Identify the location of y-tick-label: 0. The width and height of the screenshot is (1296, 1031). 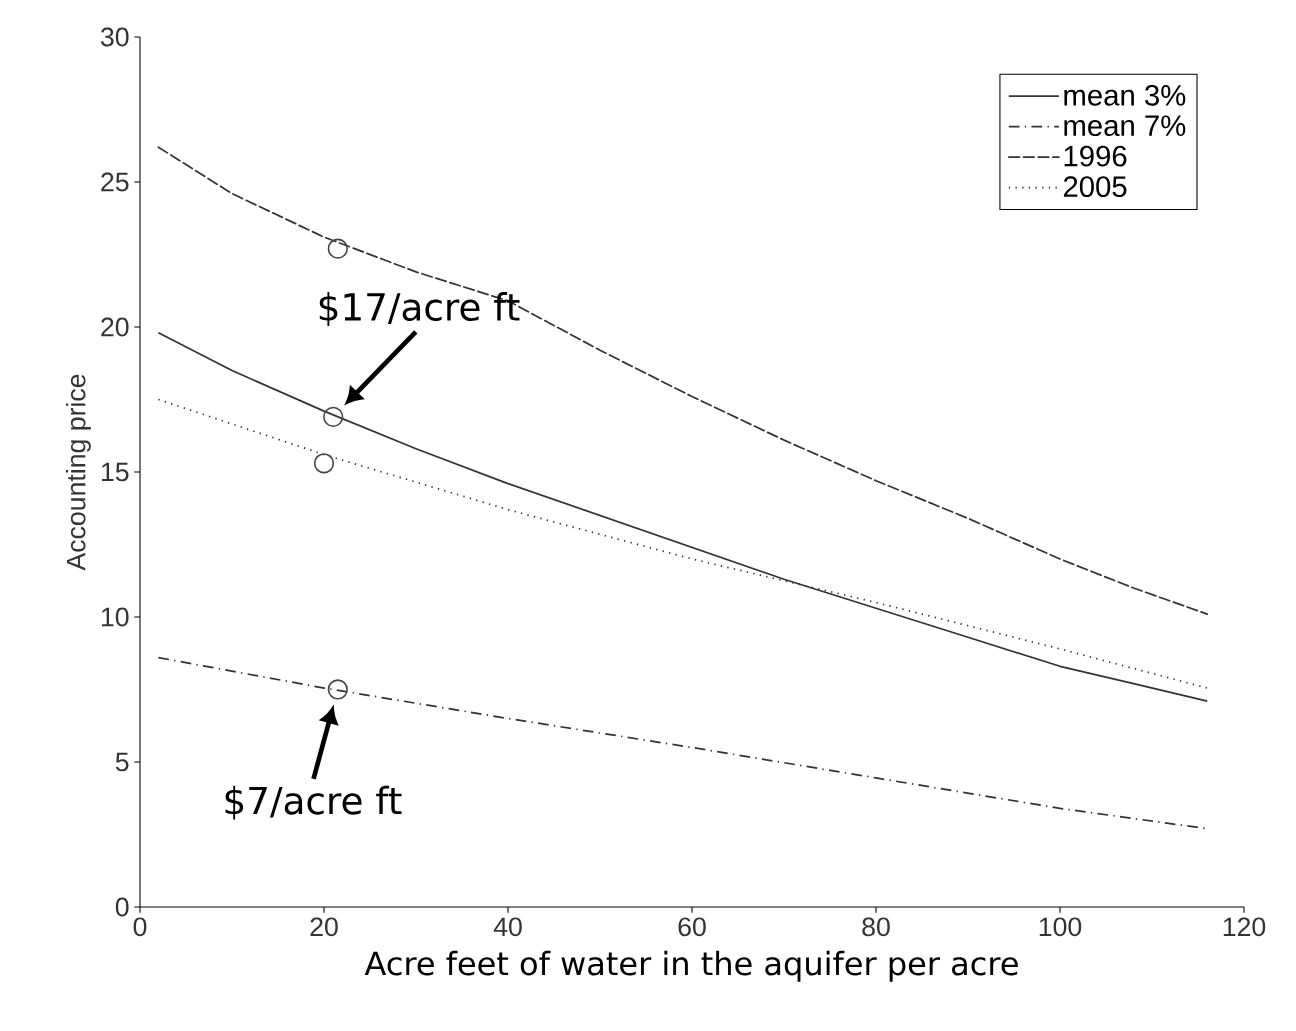
(122, 907).